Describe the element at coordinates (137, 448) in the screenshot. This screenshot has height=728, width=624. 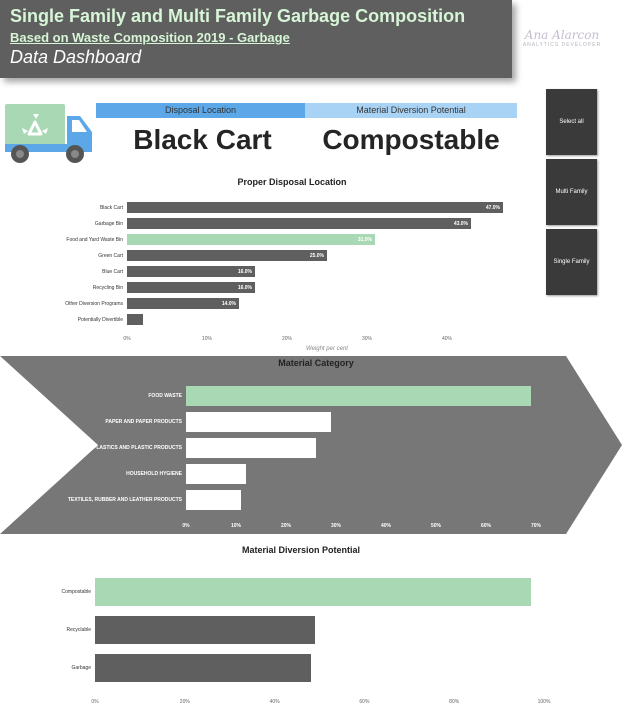
I see `category-label: PLASTICS AND PLASTIC PRODUCTS` at that location.